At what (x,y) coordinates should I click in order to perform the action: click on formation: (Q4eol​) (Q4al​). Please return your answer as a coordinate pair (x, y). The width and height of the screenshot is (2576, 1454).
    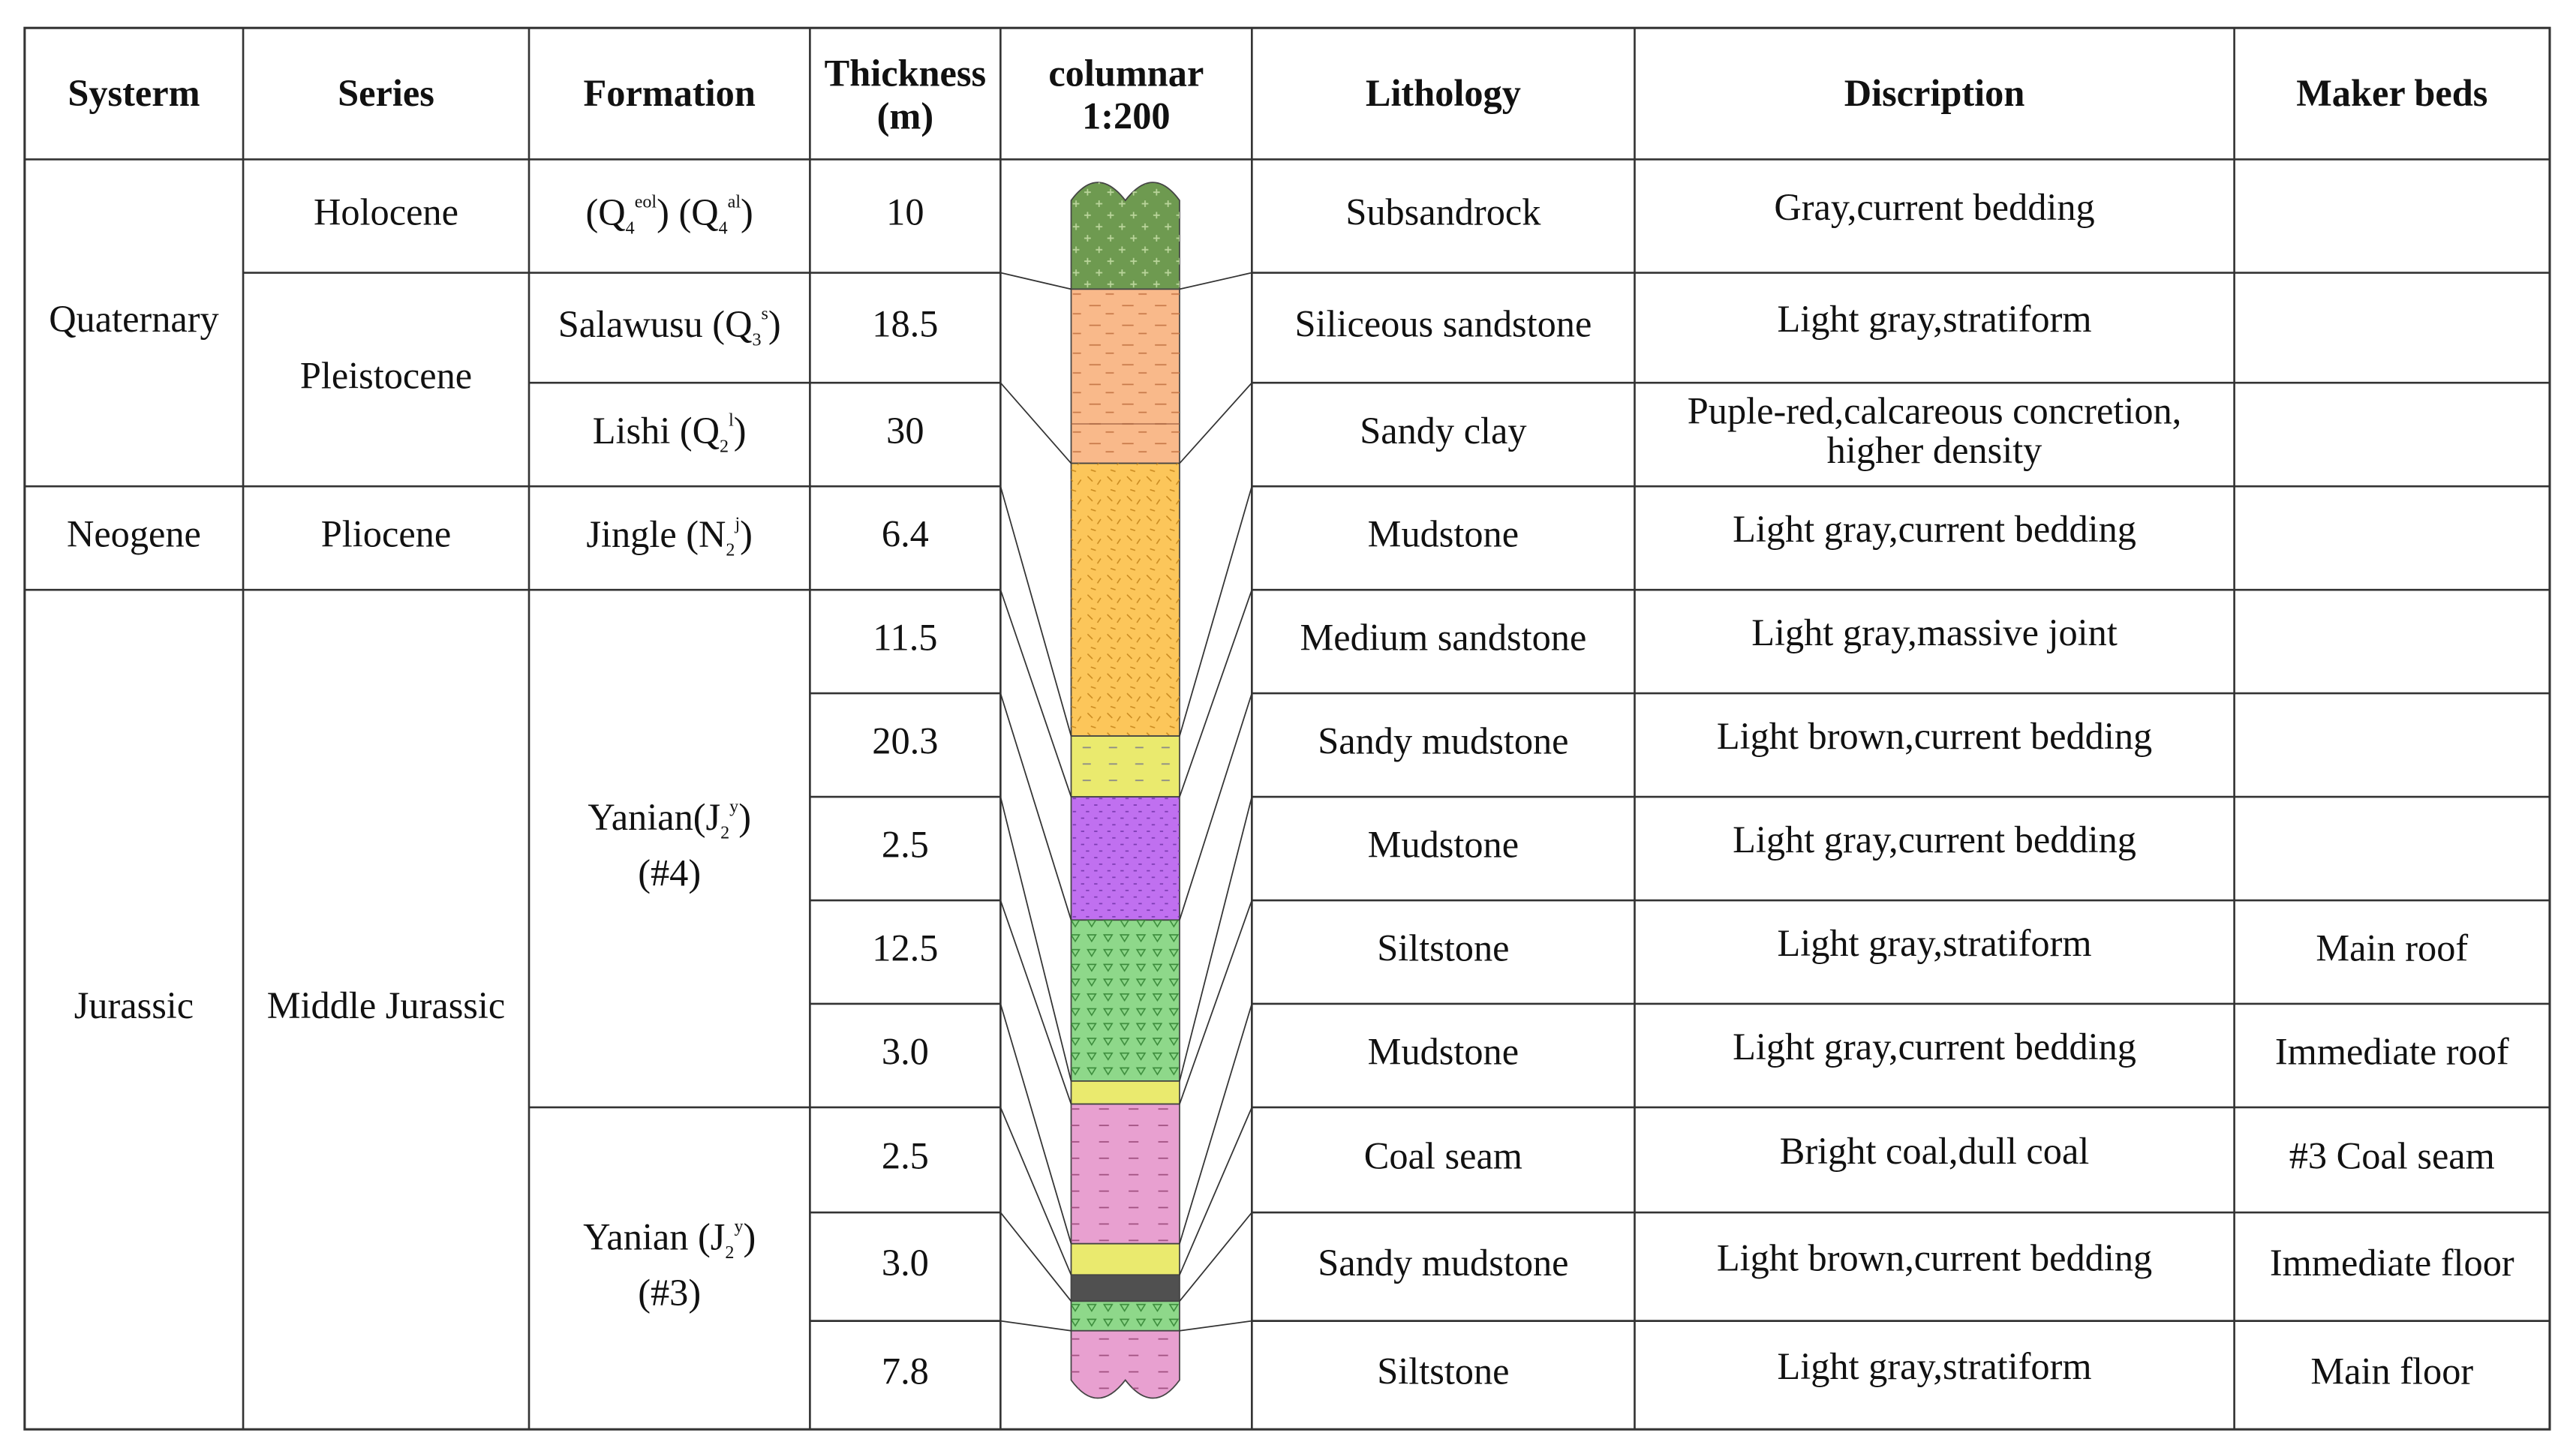
    Looking at the image, I should click on (669, 214).